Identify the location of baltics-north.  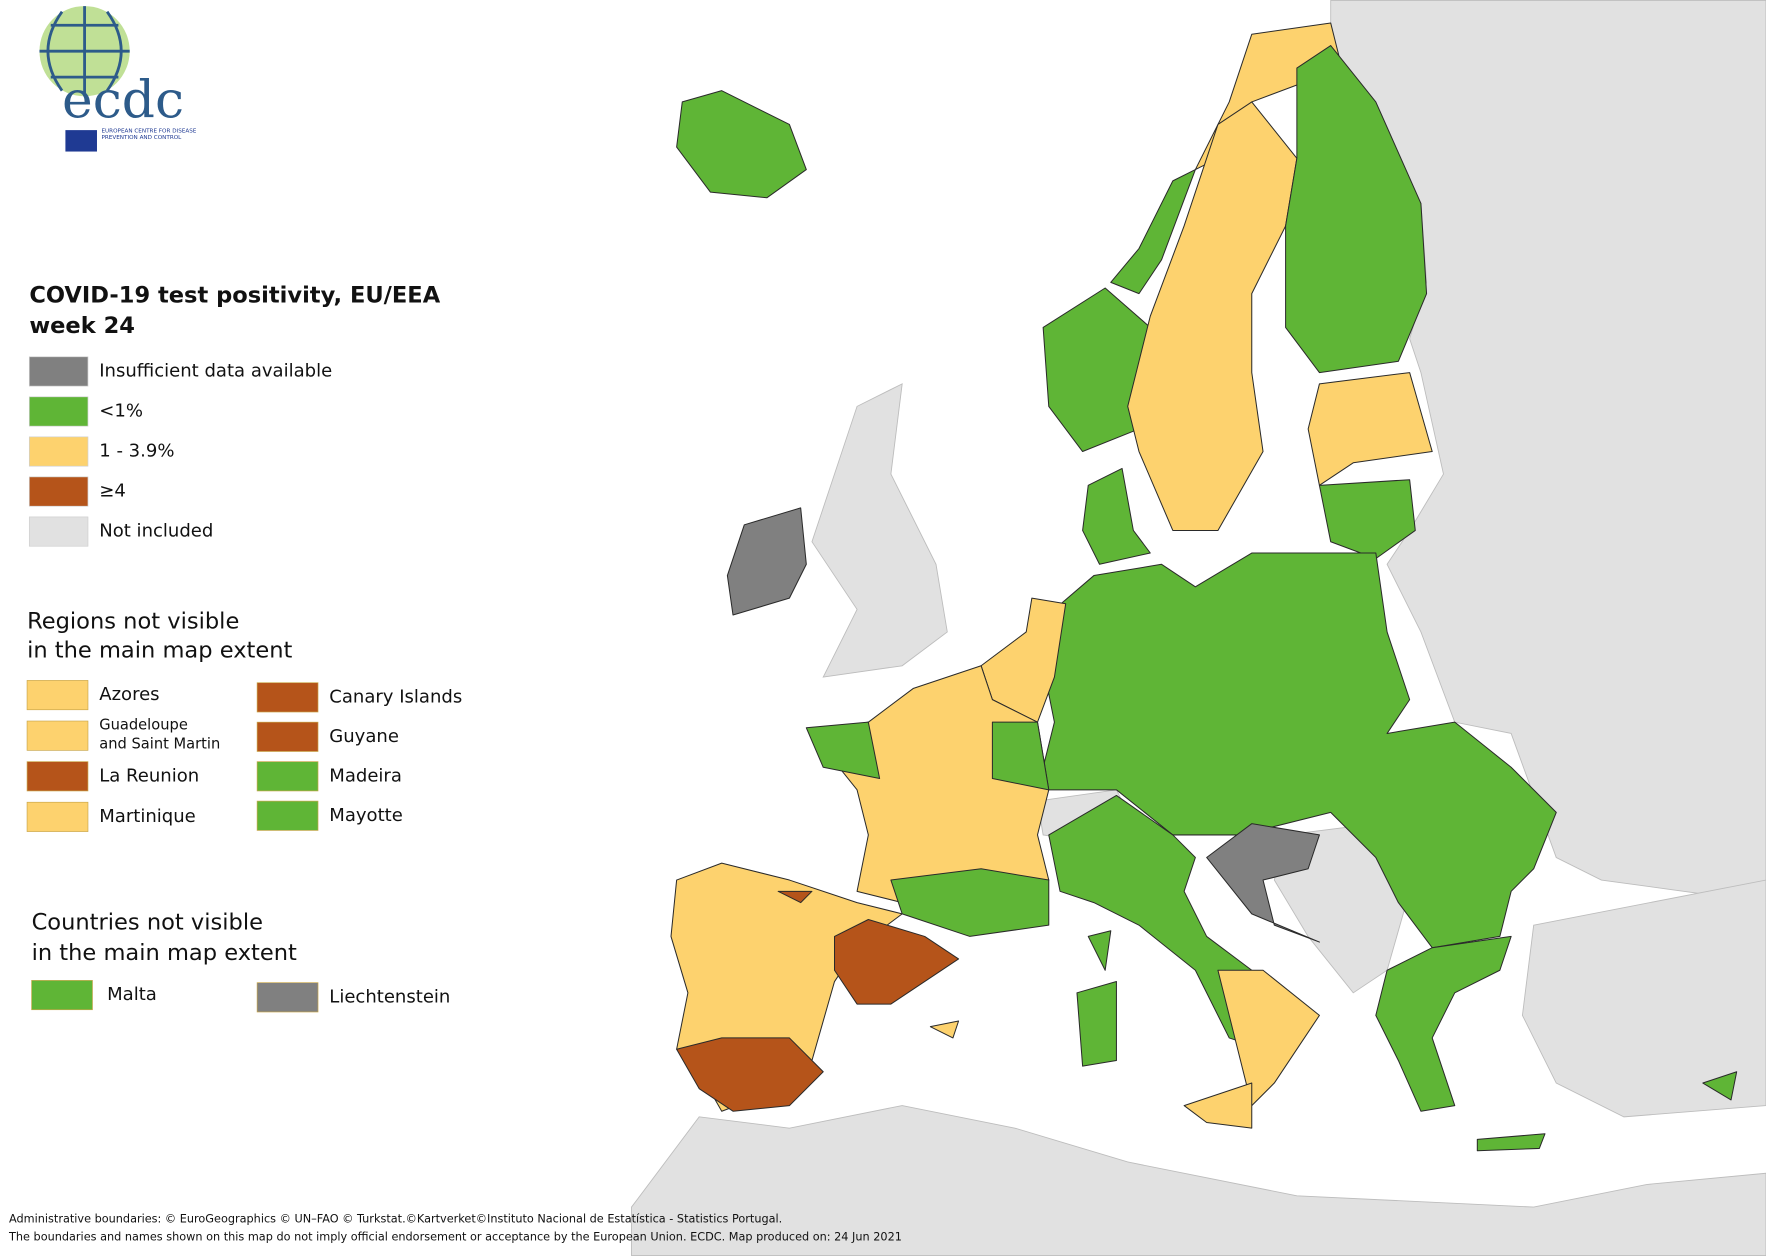
(1370, 429).